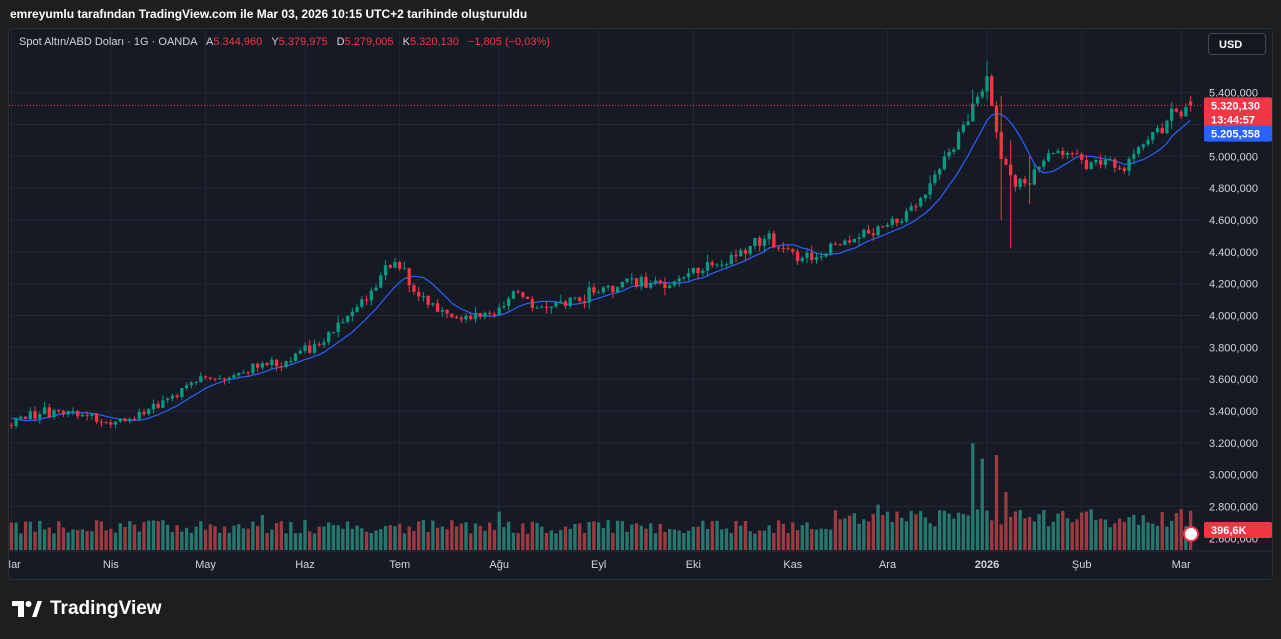 The height and width of the screenshot is (639, 1281). Describe the element at coordinates (87, 609) in the screenshot. I see `tradingview-logo: TradingView` at that location.